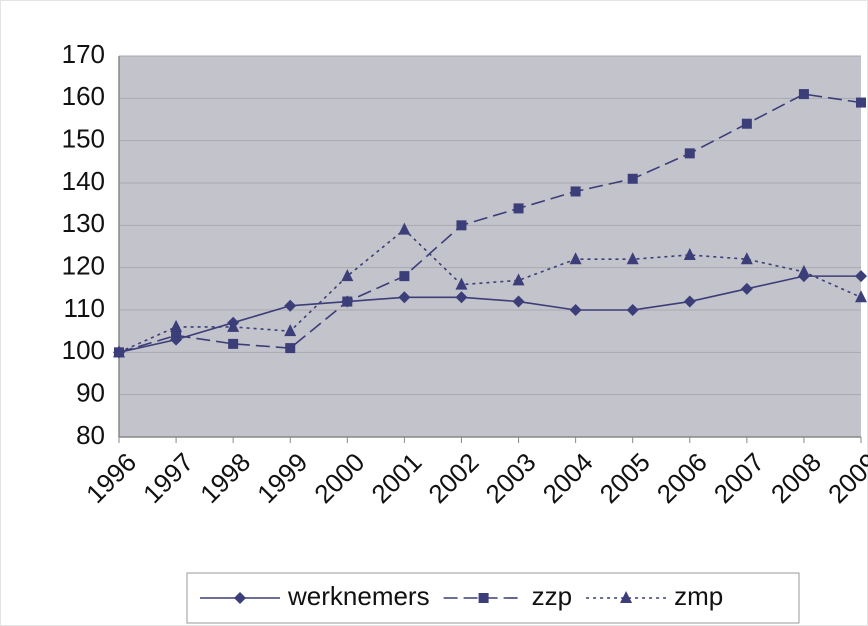 This screenshot has width=868, height=626. Describe the element at coordinates (83, 181) in the screenshot. I see `y-tick-label: 140` at that location.